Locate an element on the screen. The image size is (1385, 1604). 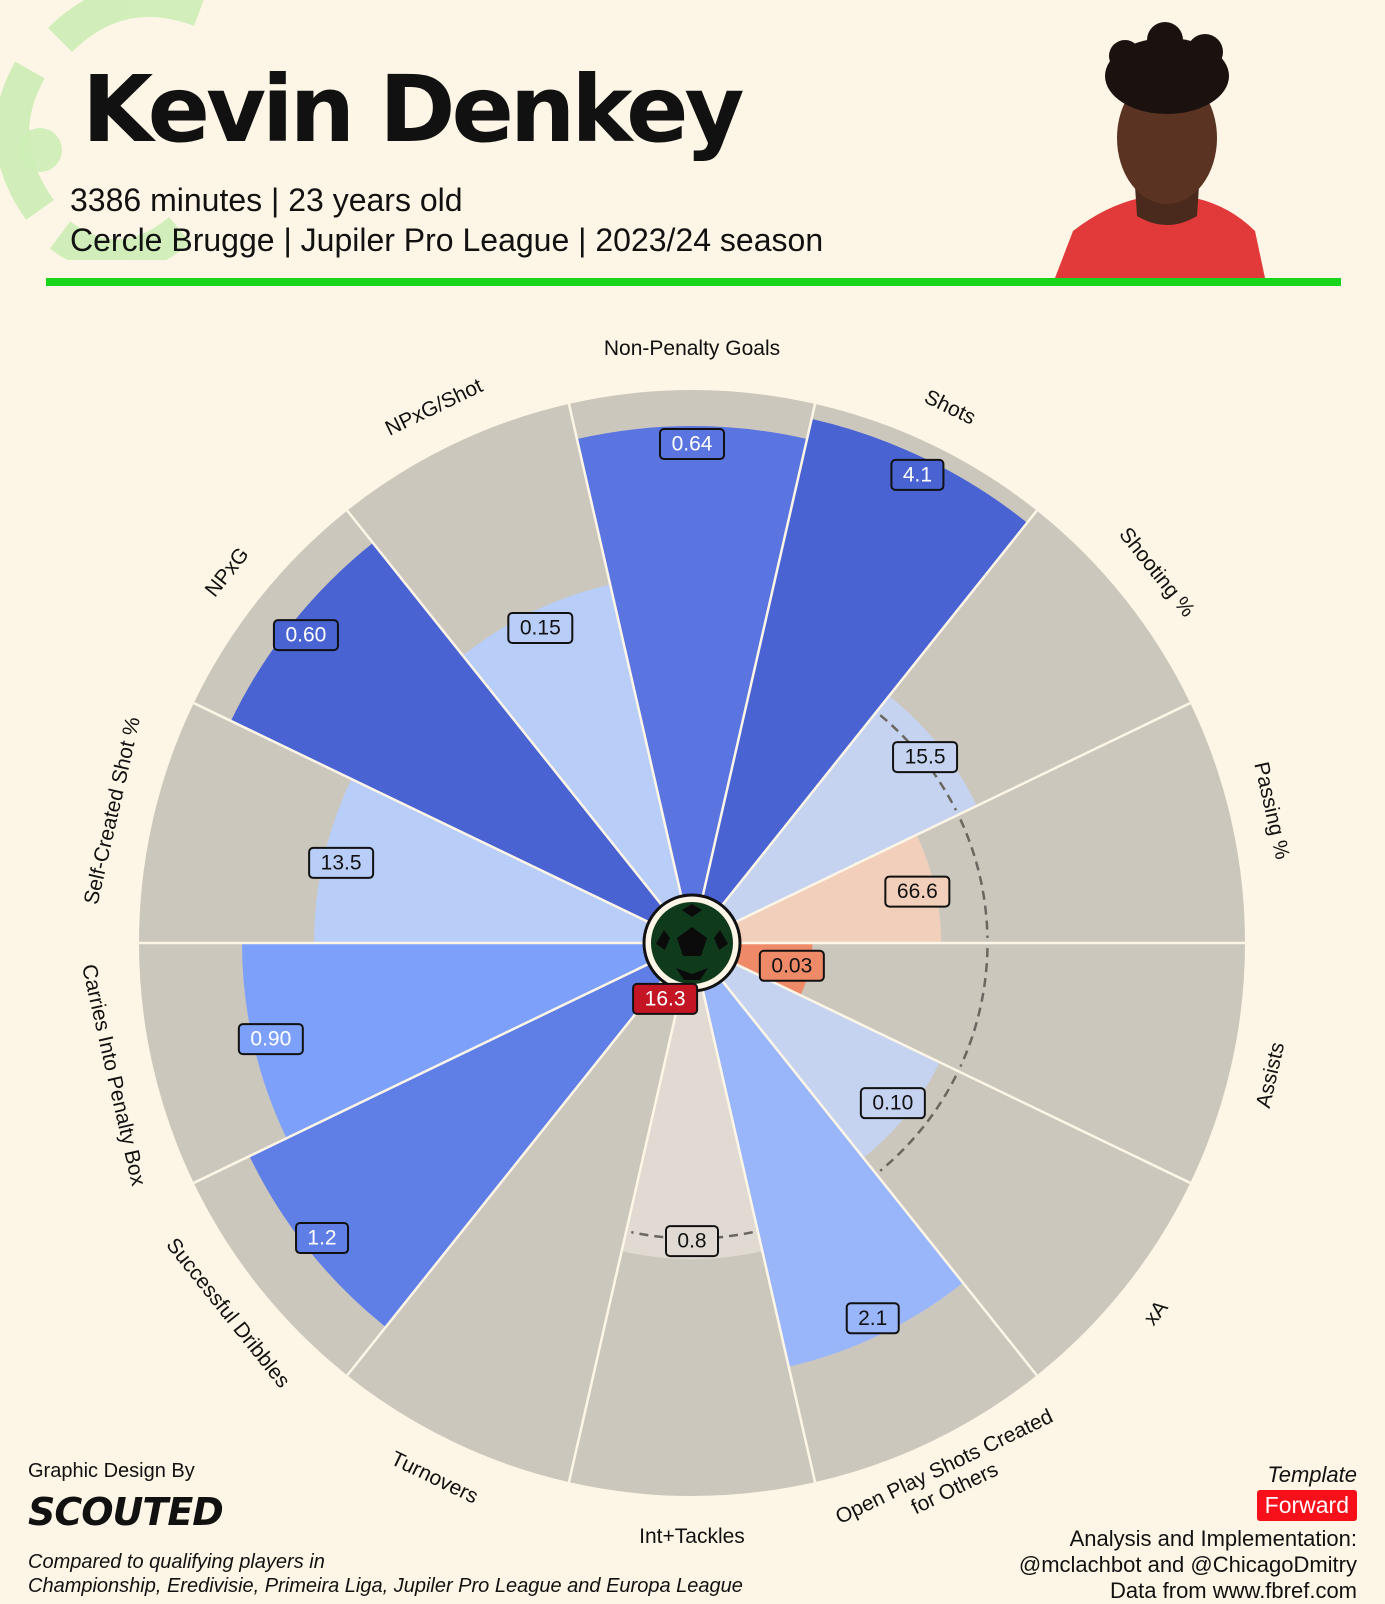
value-text: 0.15 is located at coordinates (540, 628).